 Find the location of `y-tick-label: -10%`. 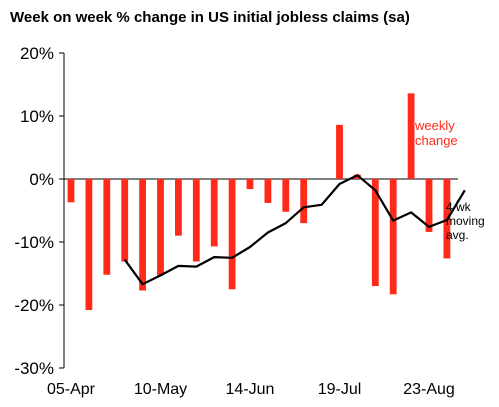

y-tick-label: -10% is located at coordinates (34, 242).